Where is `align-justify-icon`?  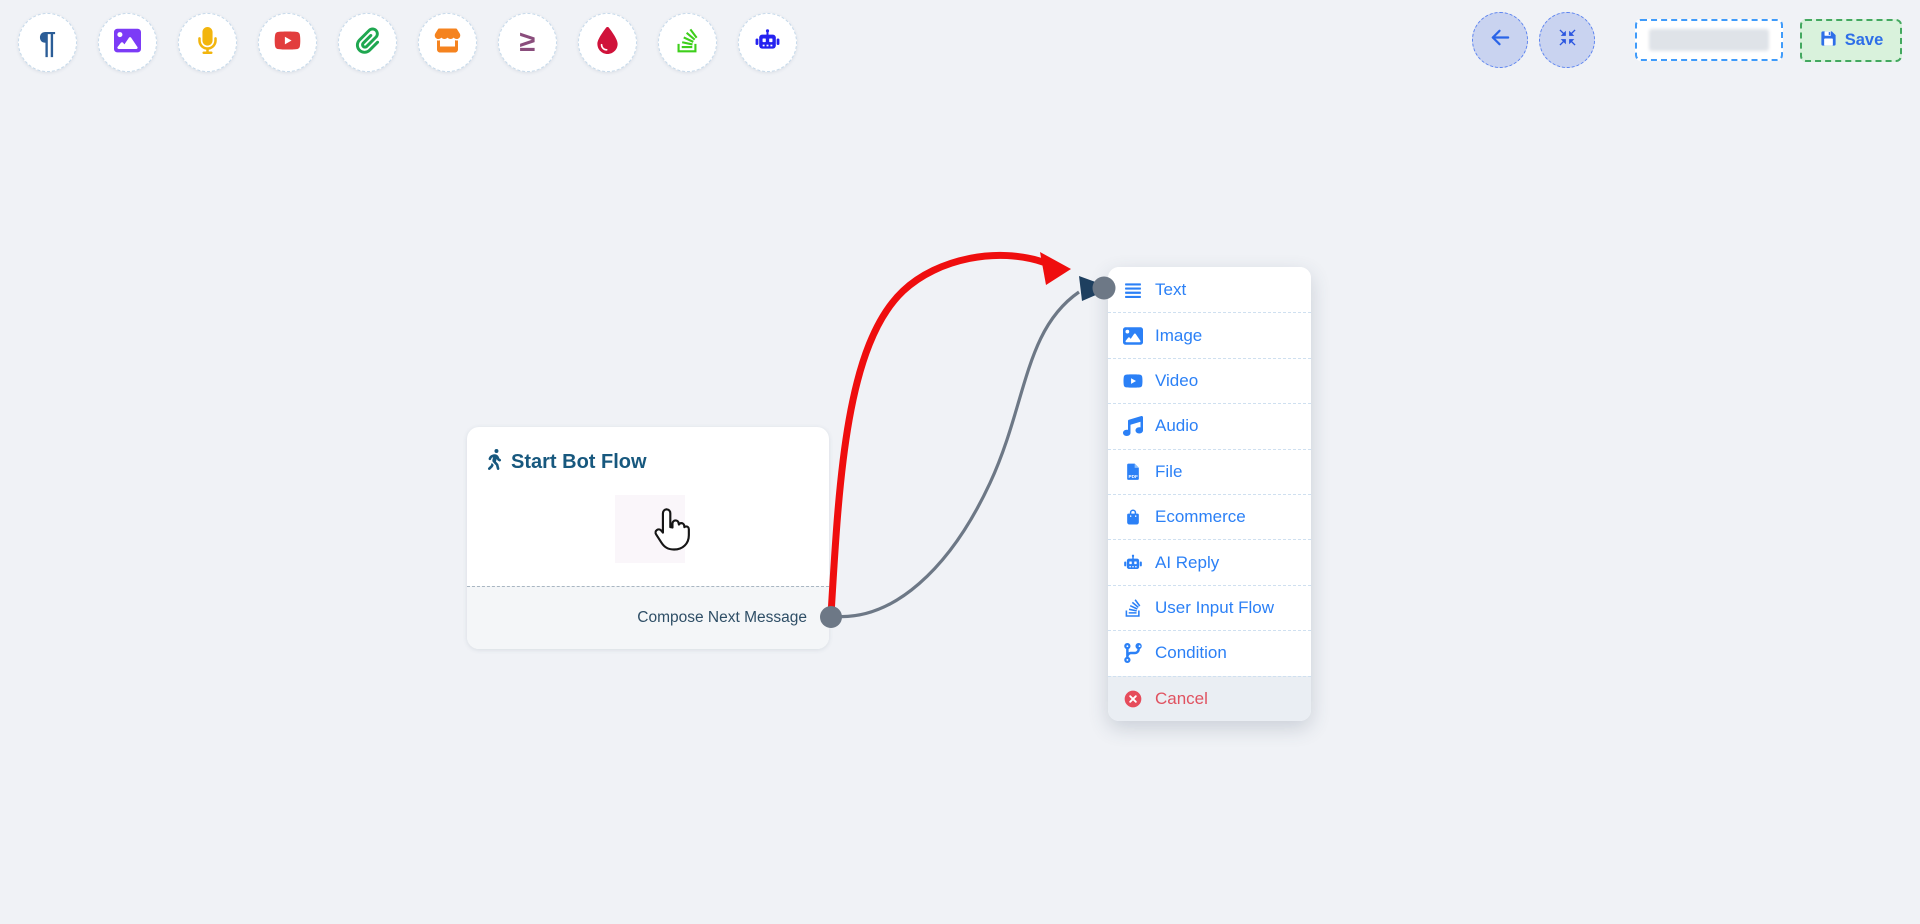 align-justify-icon is located at coordinates (1132, 290).